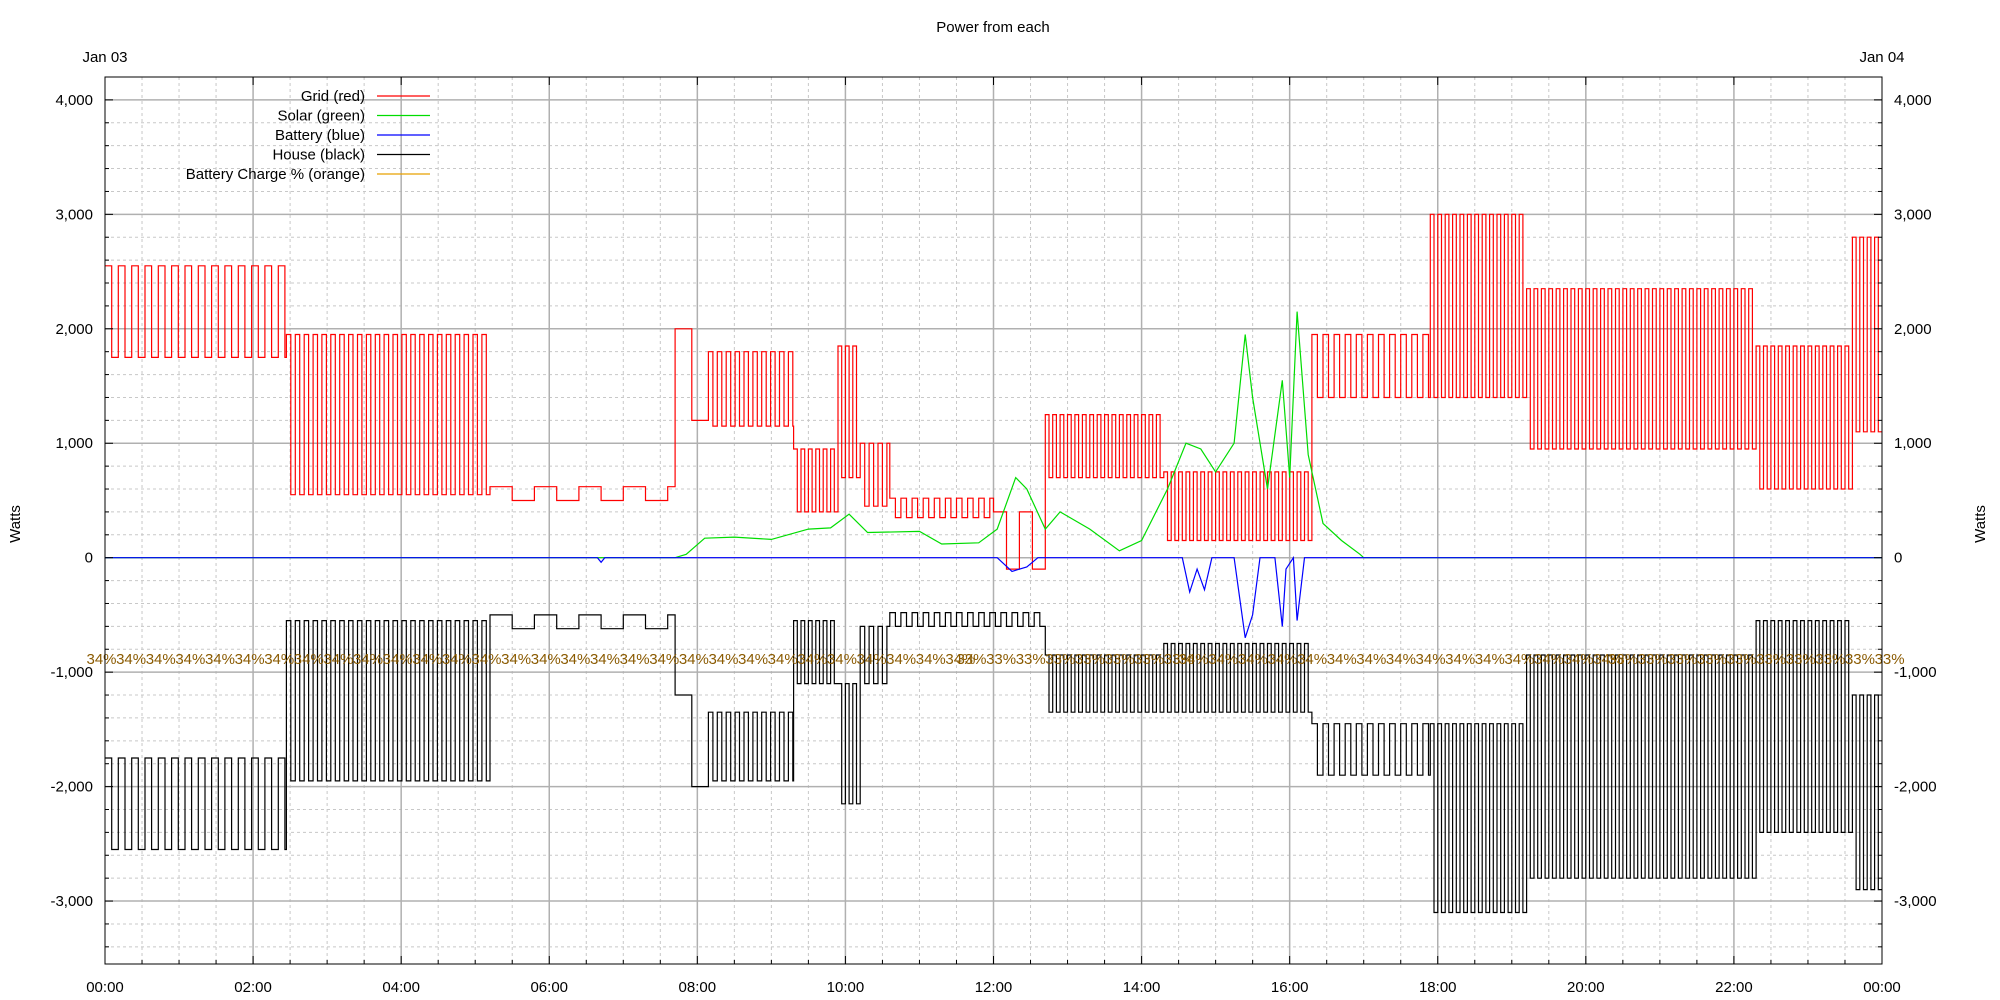 The height and width of the screenshot is (1000, 2000). Describe the element at coordinates (1290, 987) in the screenshot. I see `x-tick-label: 16:00` at that location.